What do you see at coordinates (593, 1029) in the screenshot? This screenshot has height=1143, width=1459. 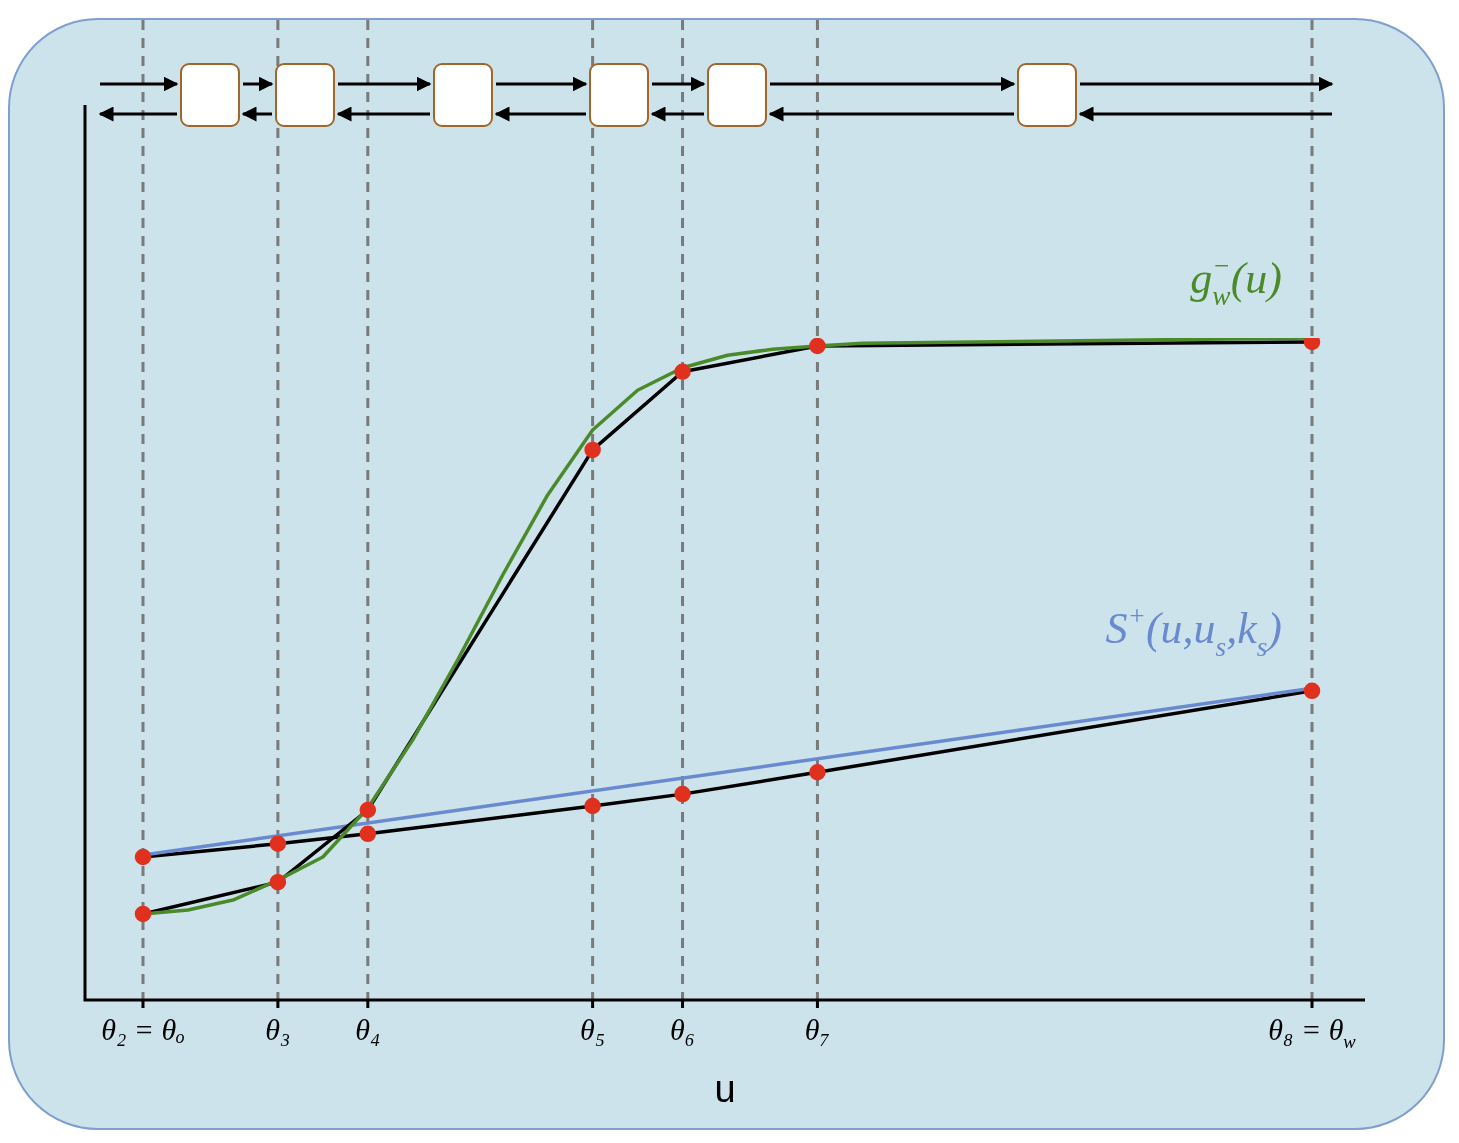 I see `x-tick-label: θ₅` at bounding box center [593, 1029].